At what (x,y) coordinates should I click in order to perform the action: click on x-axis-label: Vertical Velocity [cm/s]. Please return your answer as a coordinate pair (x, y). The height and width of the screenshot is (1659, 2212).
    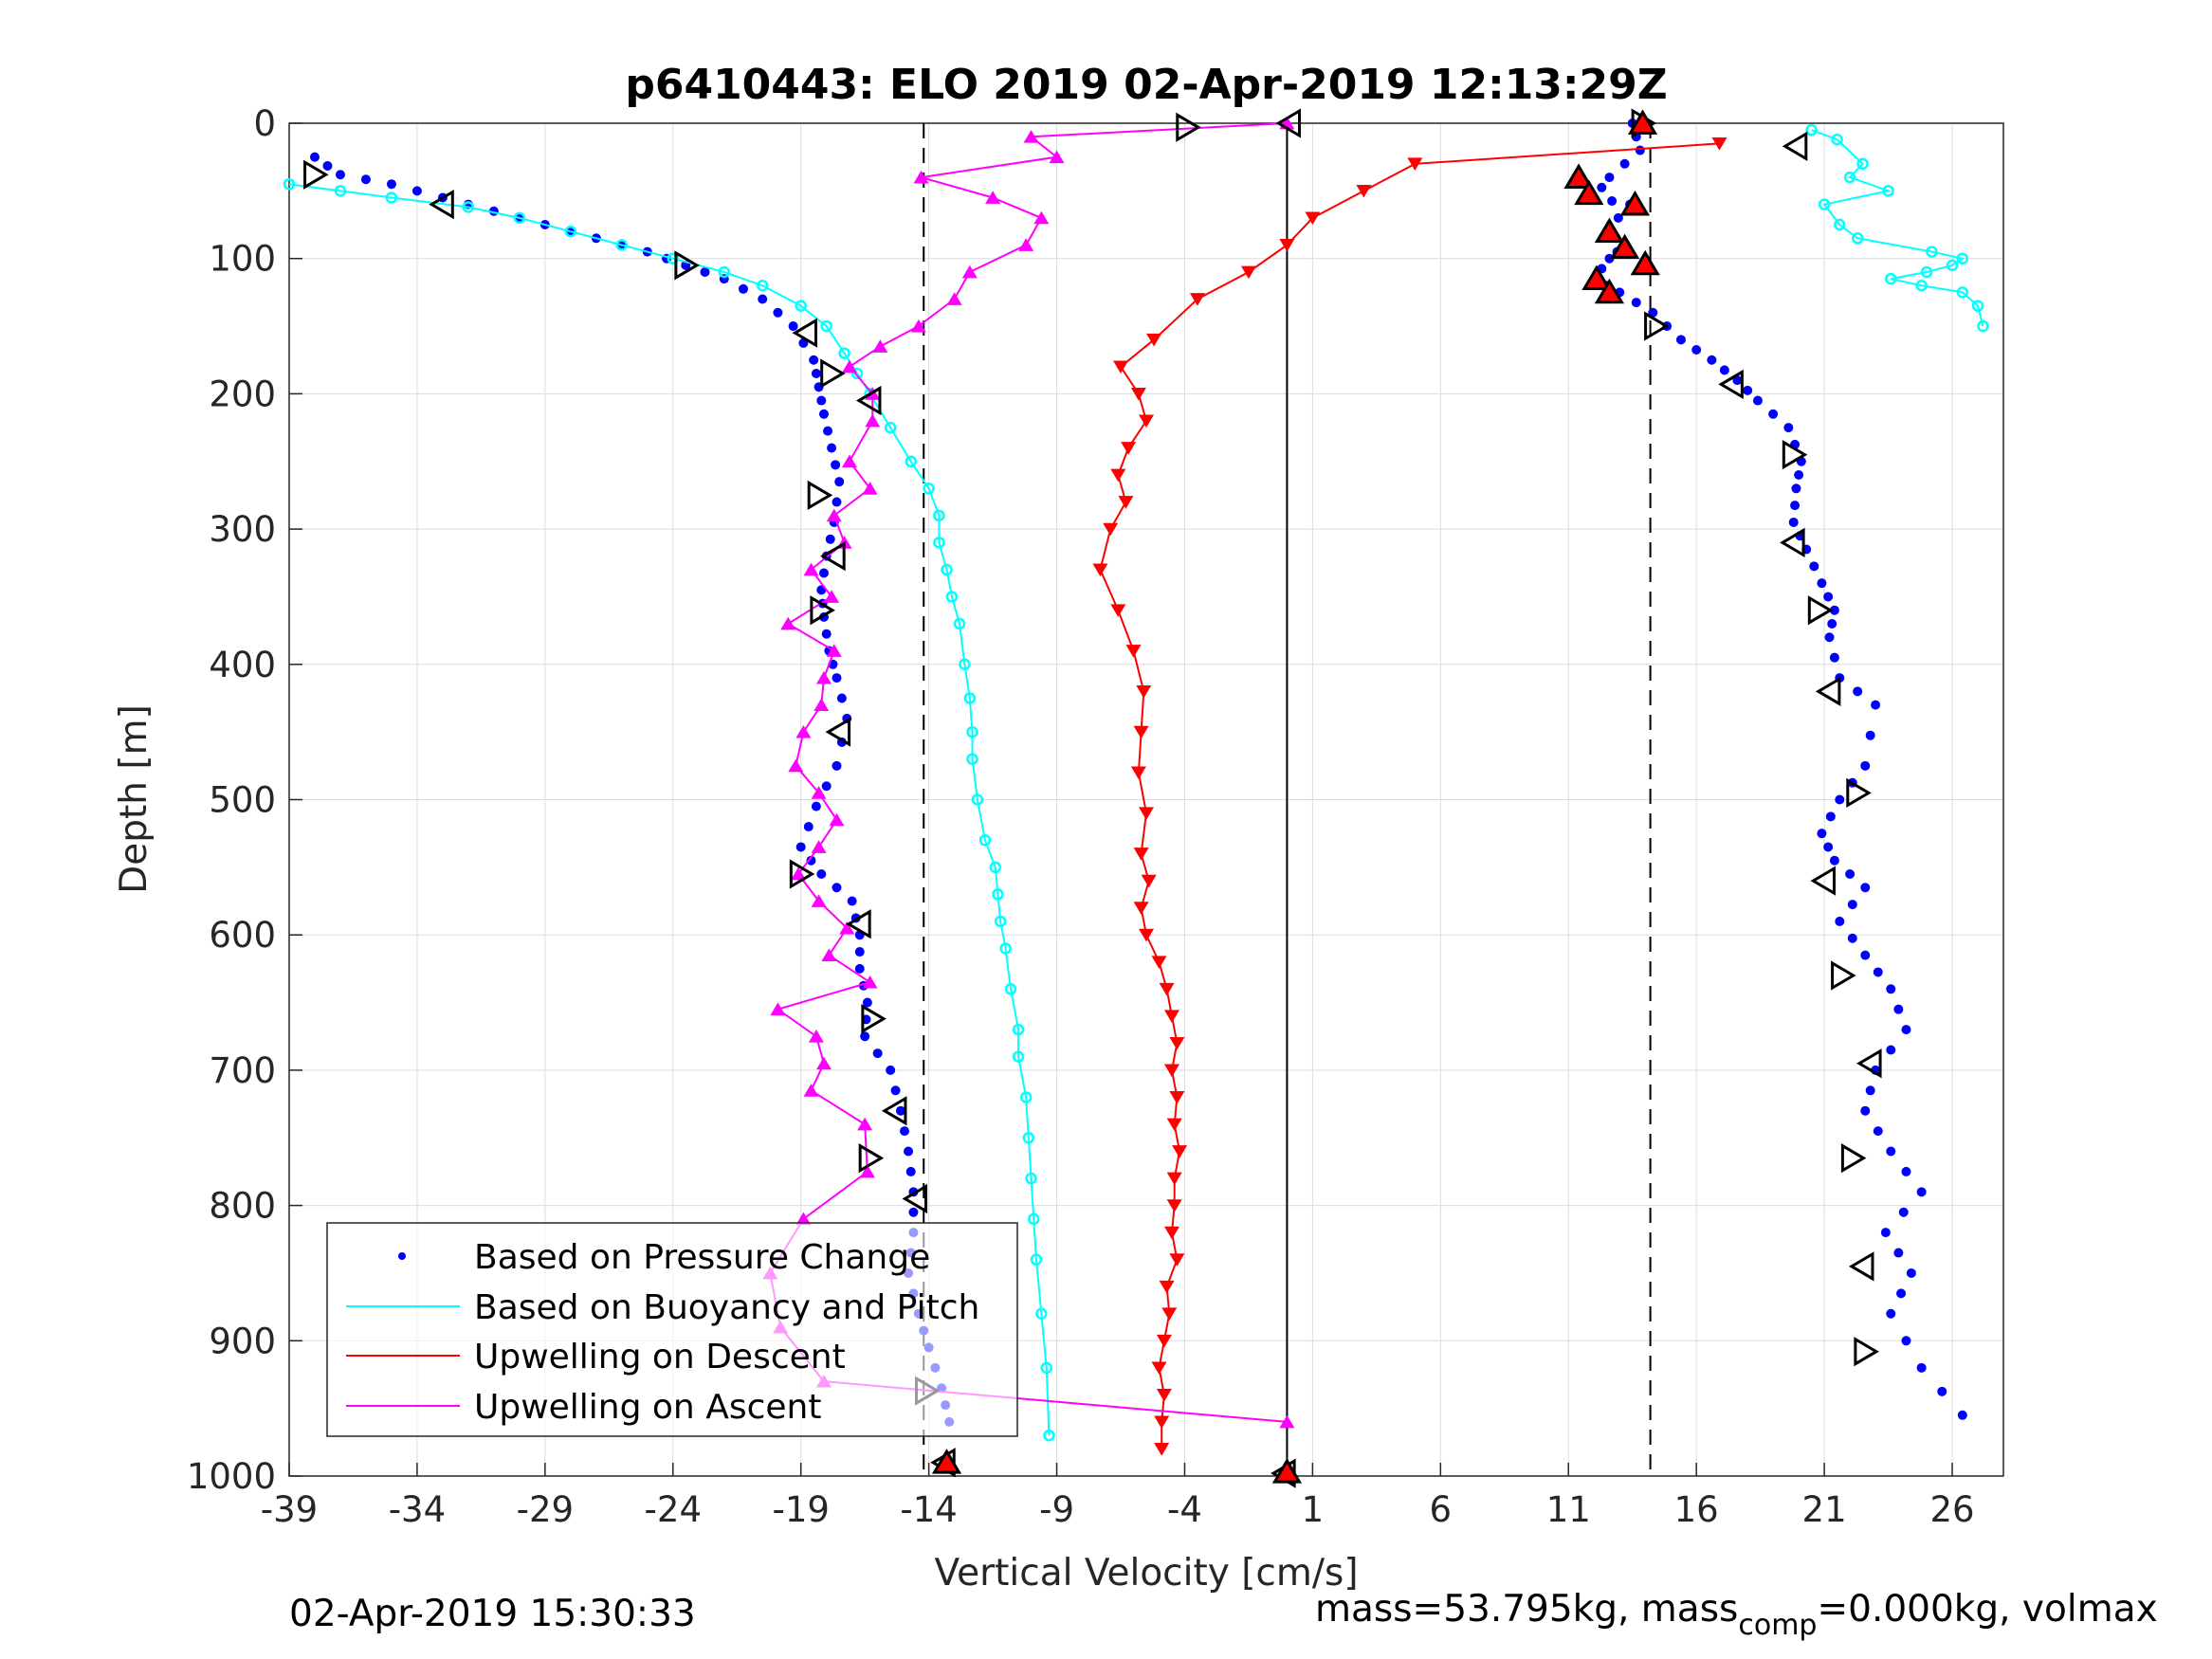
    Looking at the image, I should click on (1146, 1573).